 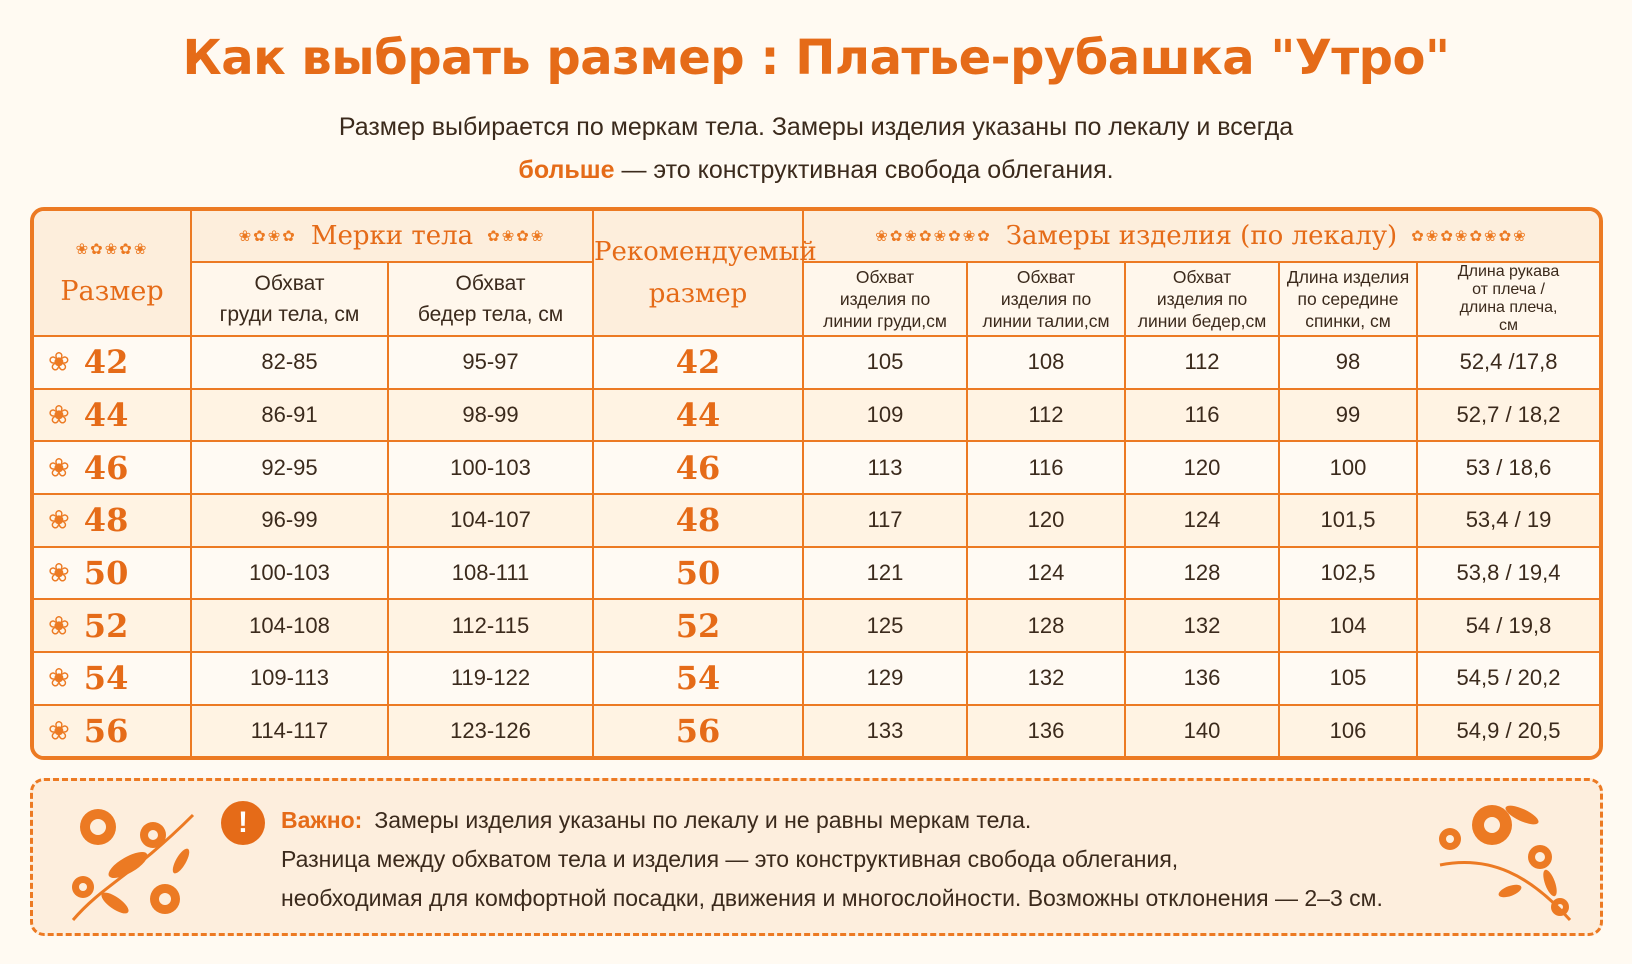 What do you see at coordinates (1202, 321) in the screenshot?
I see `col-hips-garment-l3: линии бедер,см` at bounding box center [1202, 321].